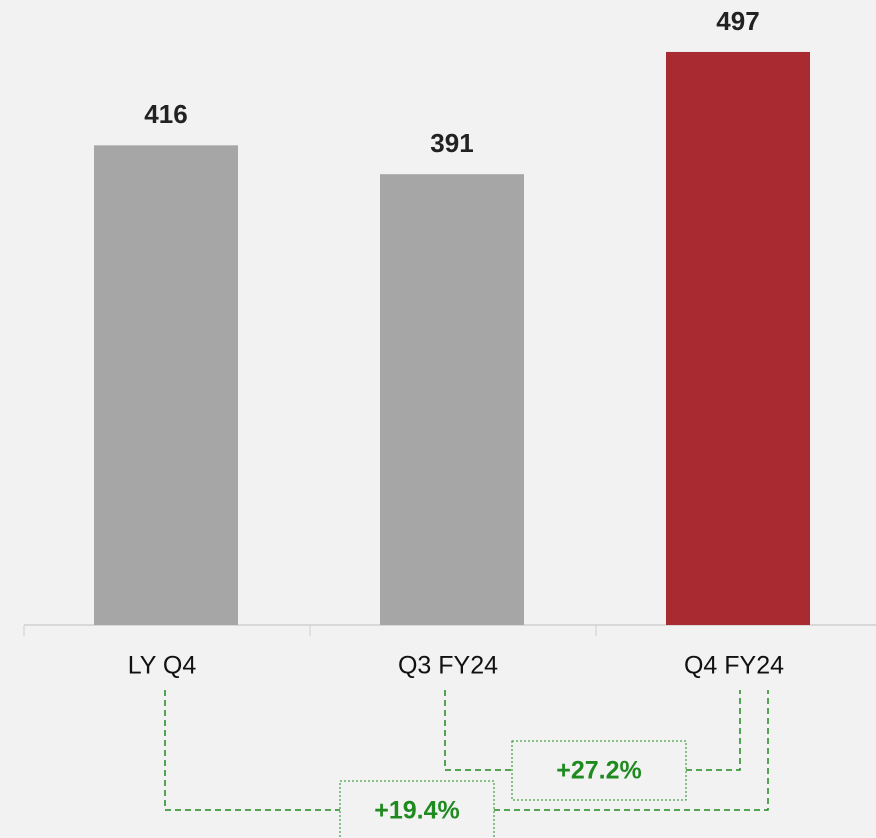  I want to click on data-label: 416, so click(165, 114).